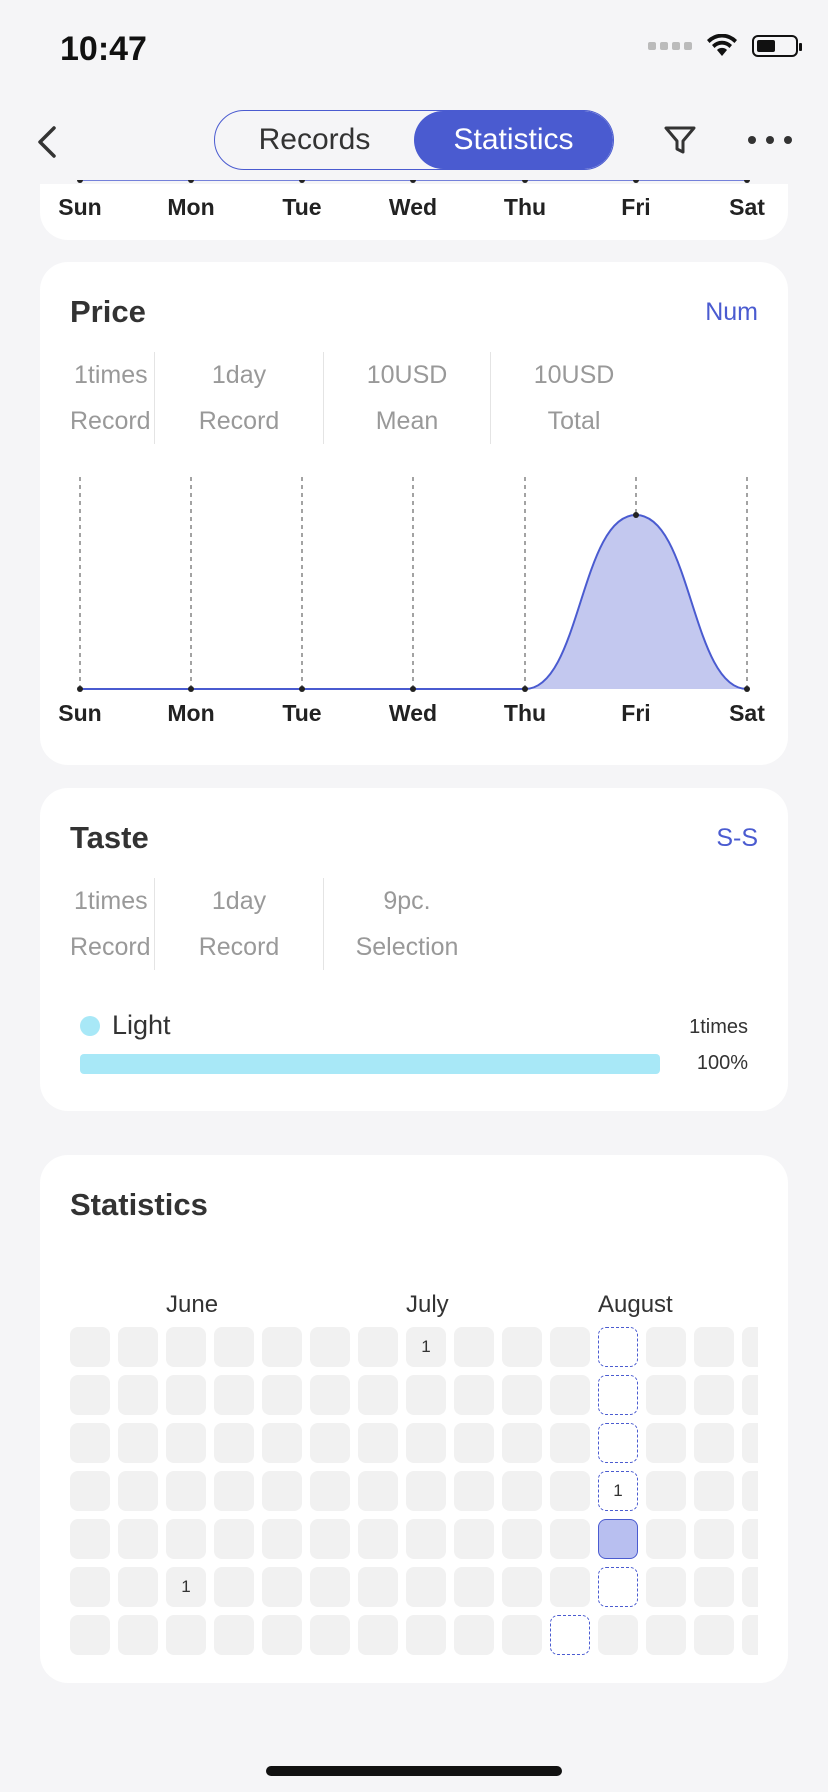 The width and height of the screenshot is (828, 1792). Describe the element at coordinates (314, 139) in the screenshot. I see `tab-records: Records` at that location.